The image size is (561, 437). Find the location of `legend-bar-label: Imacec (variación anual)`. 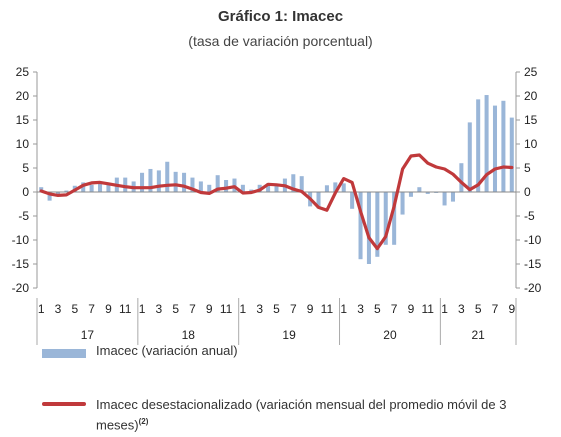

legend-bar-label: Imacec (variación anual) is located at coordinates (167, 350).